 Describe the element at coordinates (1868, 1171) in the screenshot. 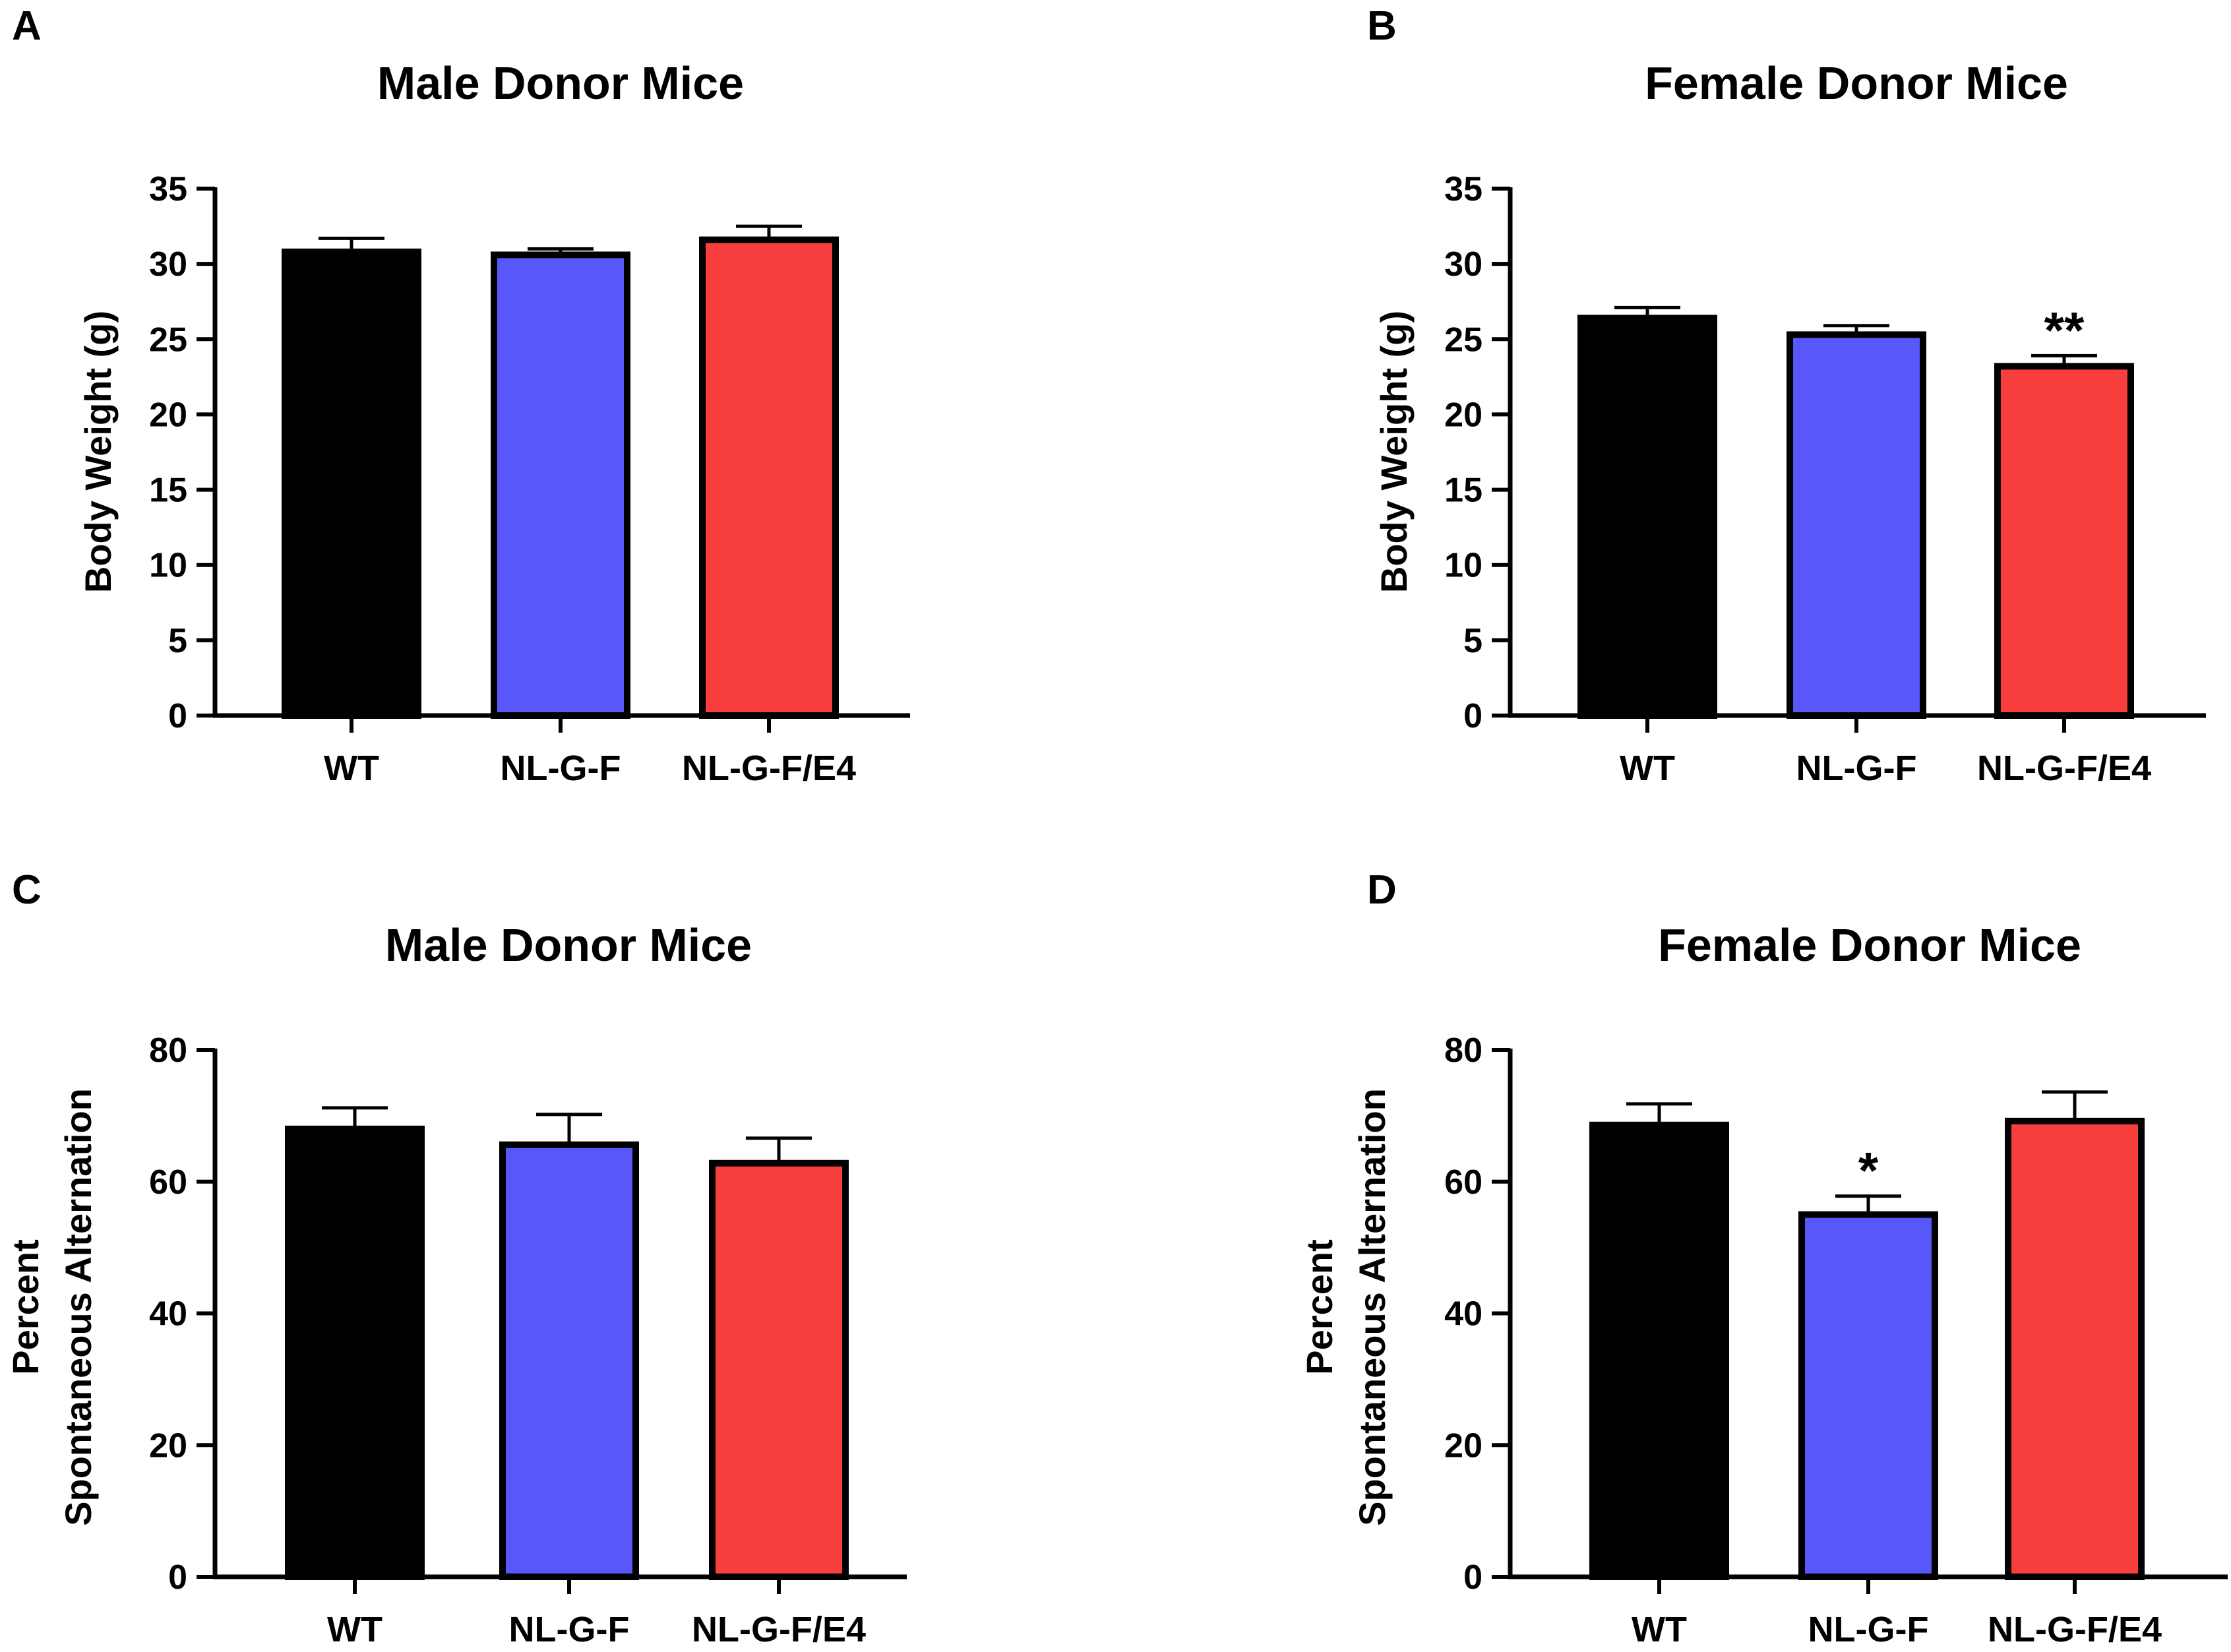

I see `significance-marker: *` at that location.